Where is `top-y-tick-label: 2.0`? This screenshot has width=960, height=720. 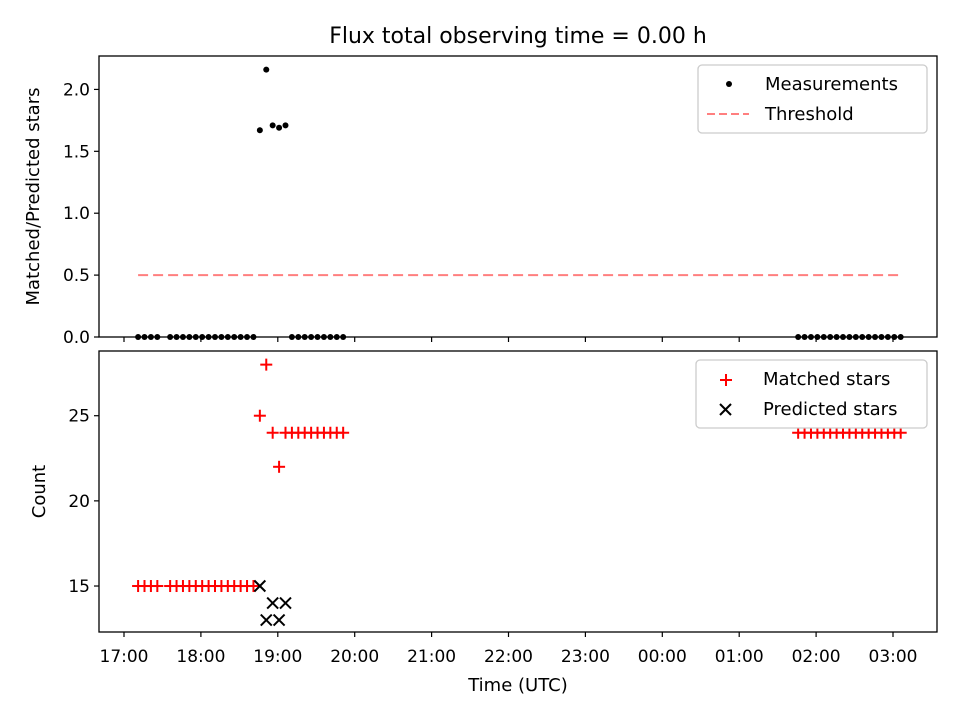
top-y-tick-label: 2.0 is located at coordinates (76, 90).